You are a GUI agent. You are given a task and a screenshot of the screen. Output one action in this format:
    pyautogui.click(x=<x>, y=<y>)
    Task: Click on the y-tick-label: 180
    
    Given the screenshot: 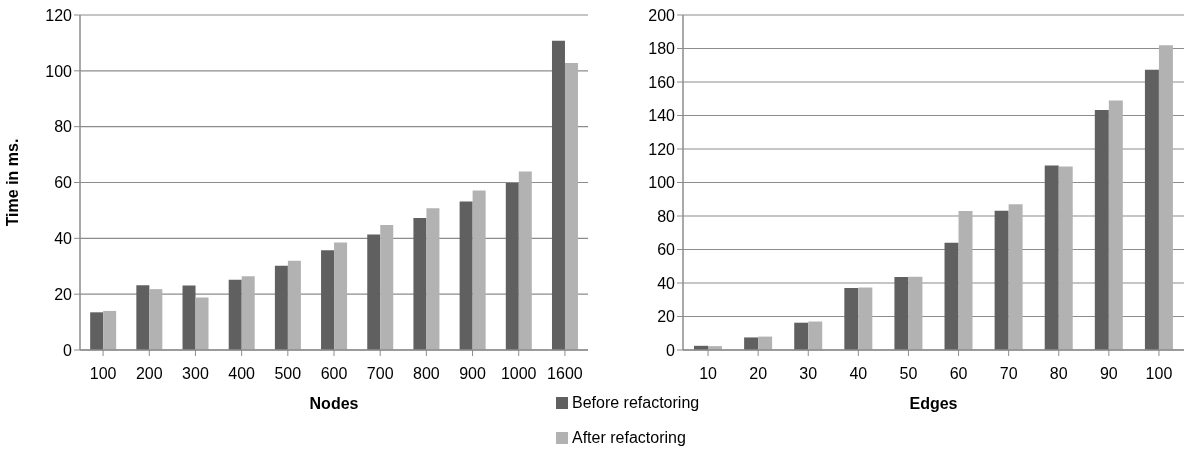 What is the action you would take?
    pyautogui.click(x=662, y=49)
    